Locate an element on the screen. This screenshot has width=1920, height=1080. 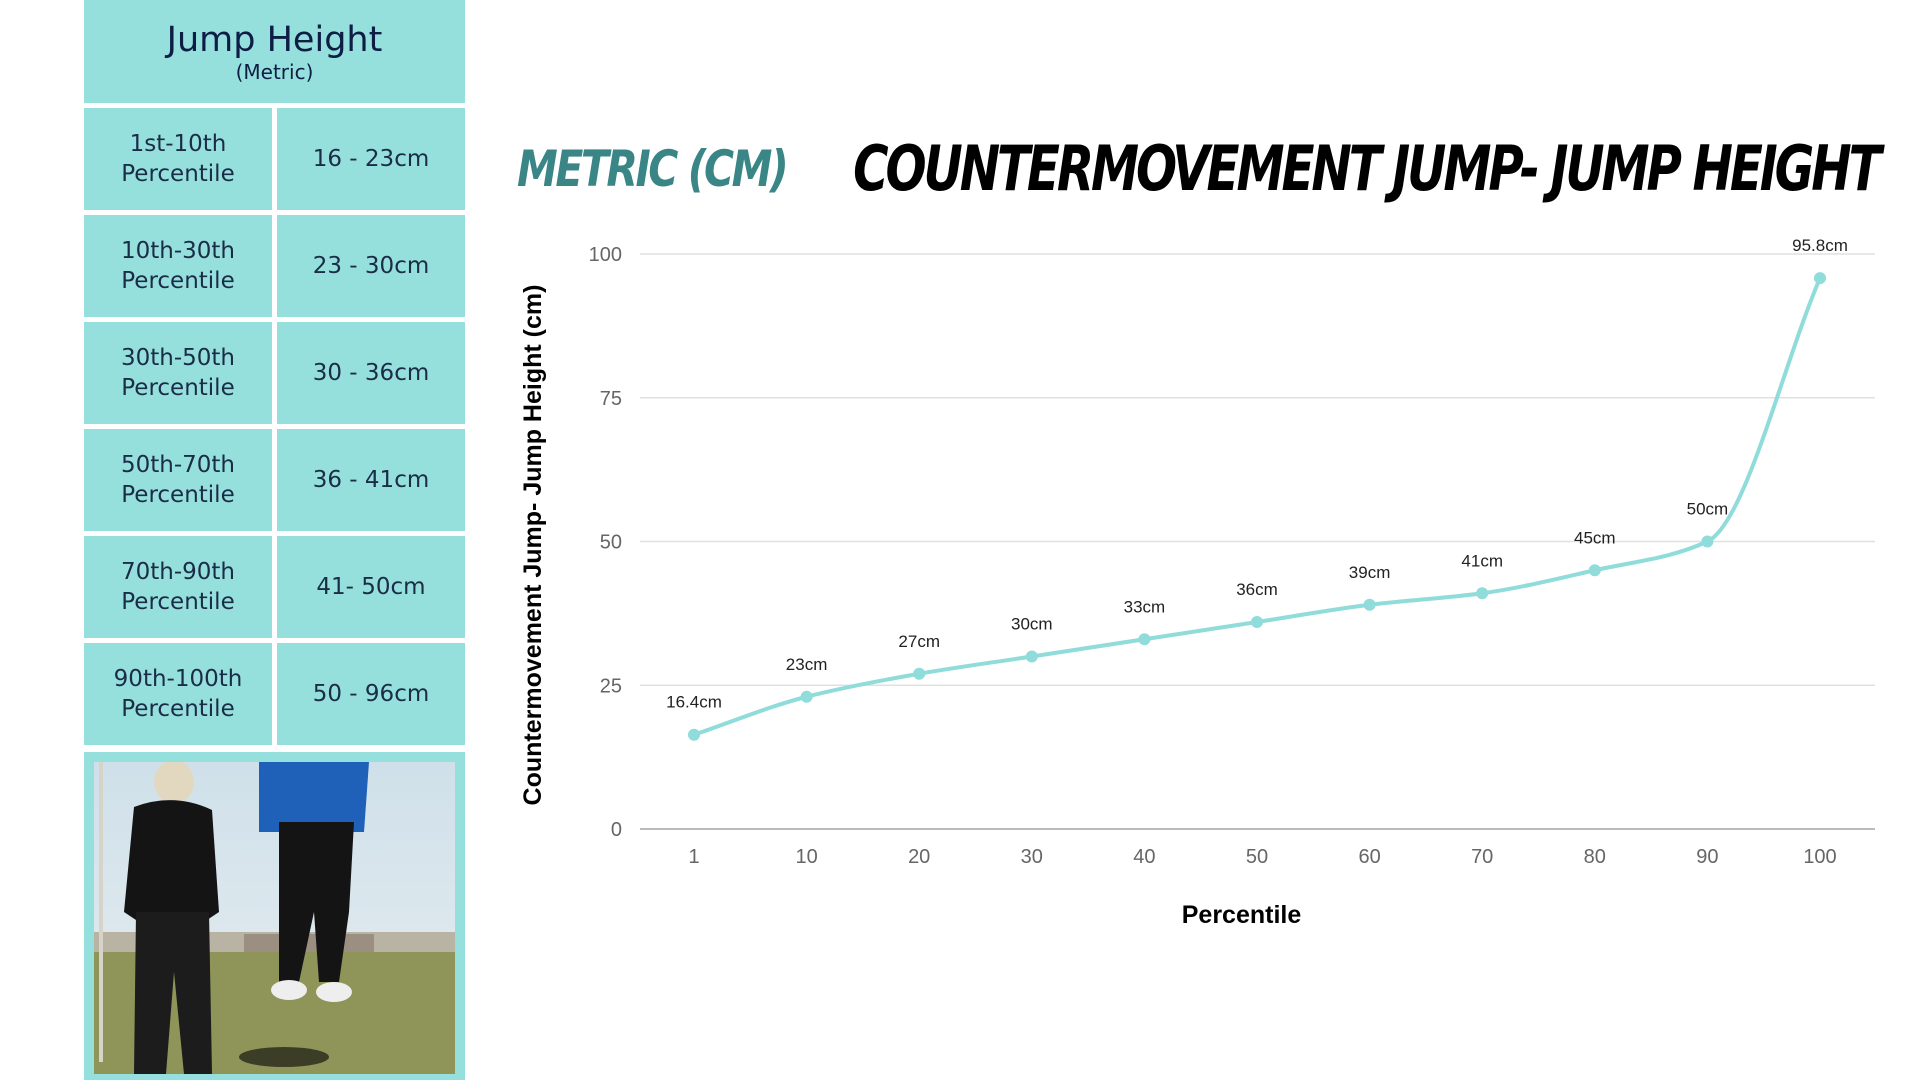
percentile-range-label: 10th-30th is located at coordinates (178, 251).